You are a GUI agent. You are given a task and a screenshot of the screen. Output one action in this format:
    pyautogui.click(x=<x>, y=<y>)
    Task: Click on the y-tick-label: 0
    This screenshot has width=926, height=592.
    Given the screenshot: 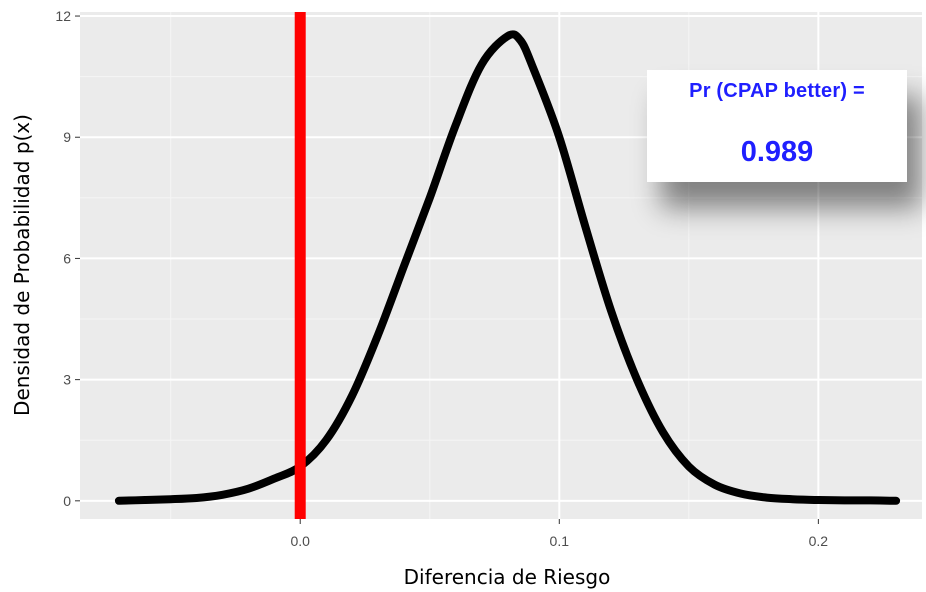 What is the action you would take?
    pyautogui.click(x=67, y=501)
    